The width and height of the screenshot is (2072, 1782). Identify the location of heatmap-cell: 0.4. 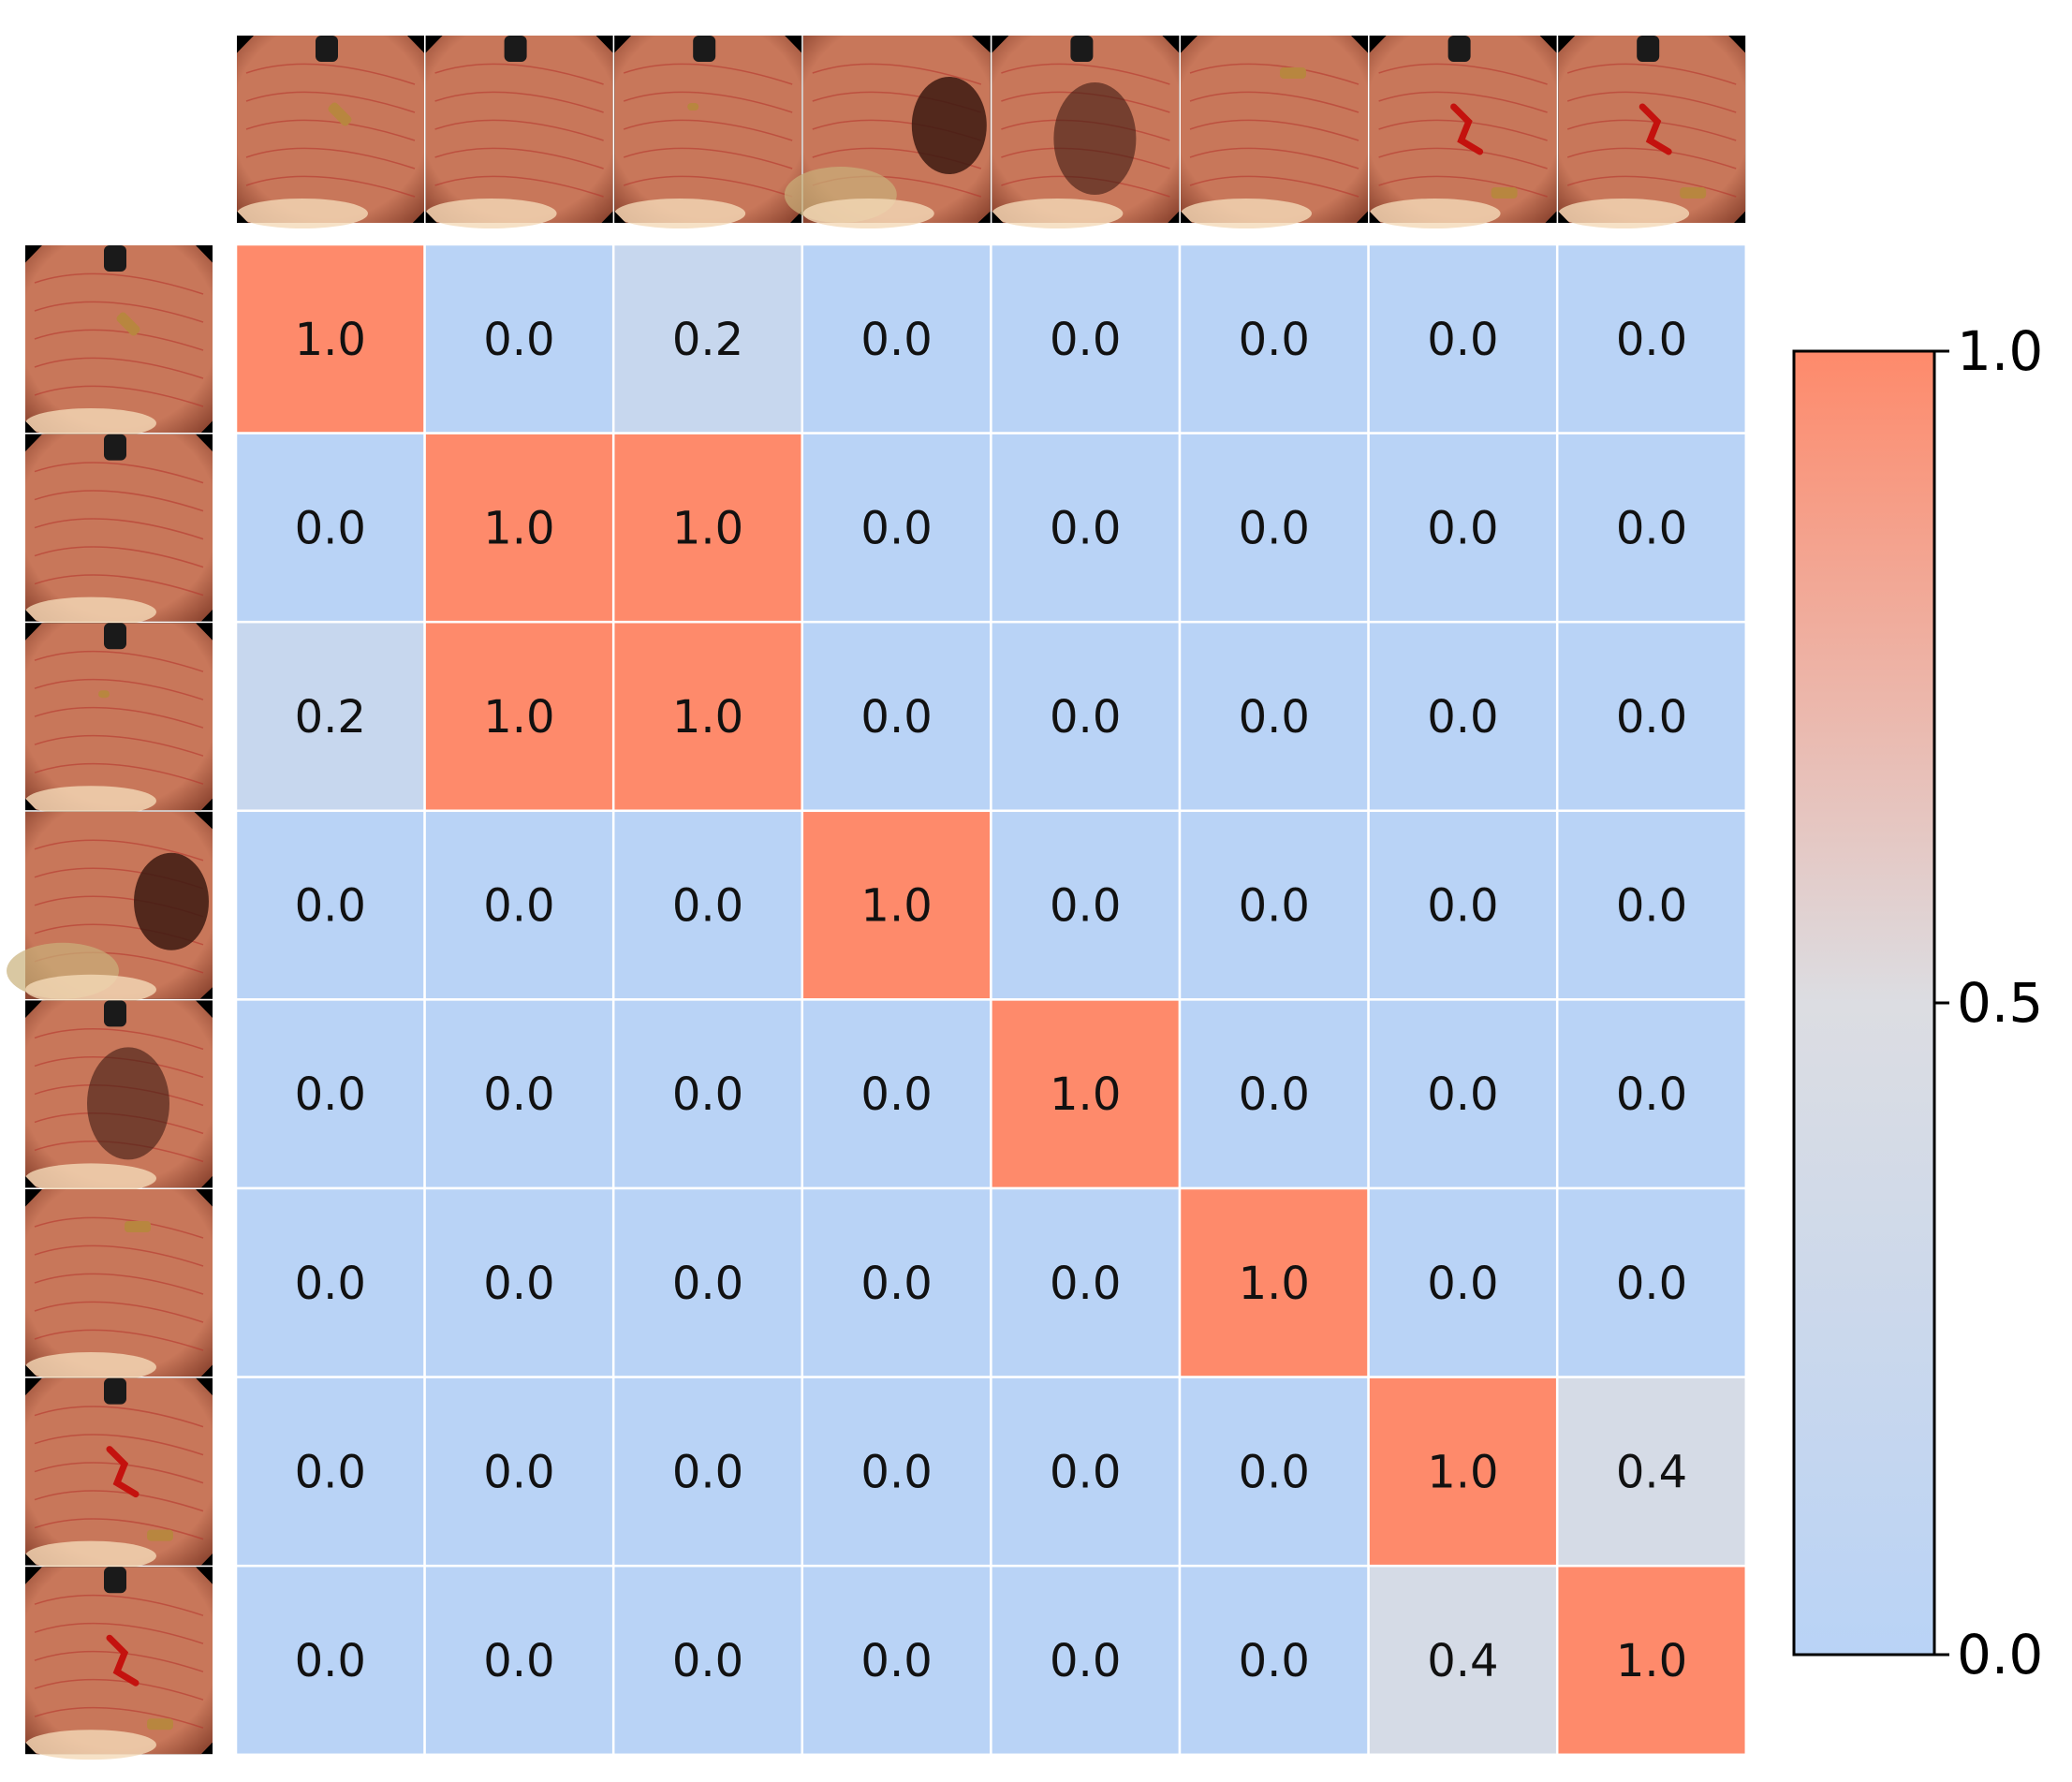
(1651, 1472).